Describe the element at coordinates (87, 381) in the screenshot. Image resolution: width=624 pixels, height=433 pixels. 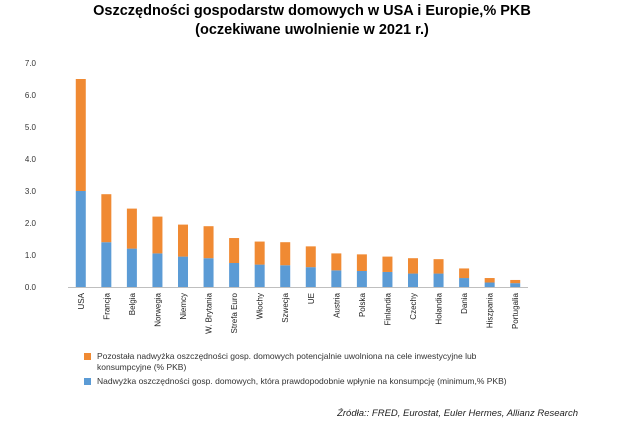
I see `legend-swatch-blue` at that location.